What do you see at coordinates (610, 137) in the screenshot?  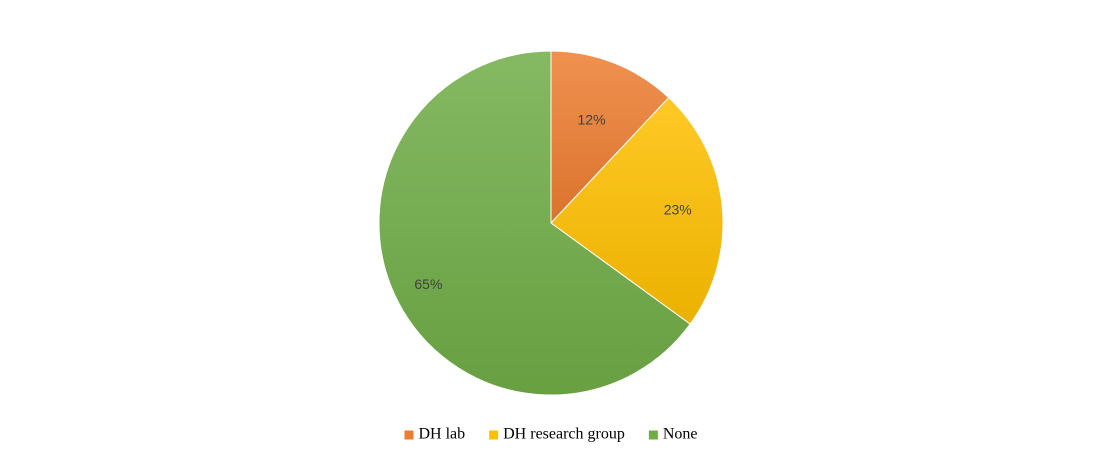 I see `pie-slice-dh-lab` at bounding box center [610, 137].